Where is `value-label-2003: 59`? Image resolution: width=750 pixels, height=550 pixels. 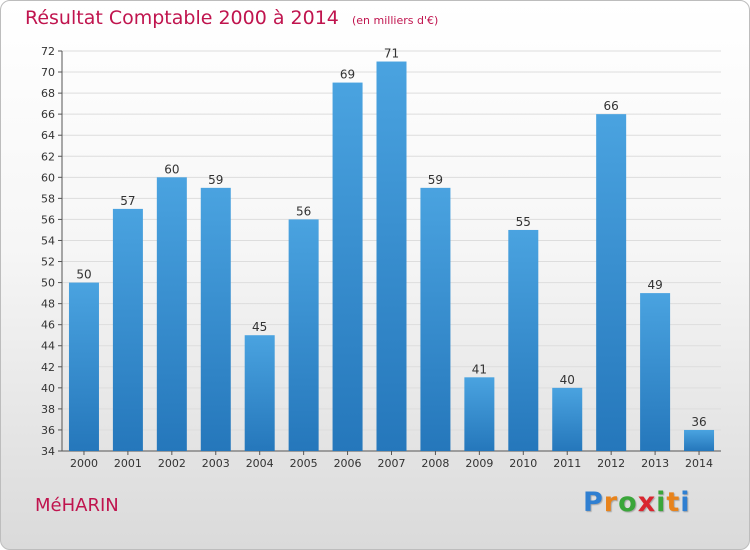 value-label-2003: 59 is located at coordinates (215, 180).